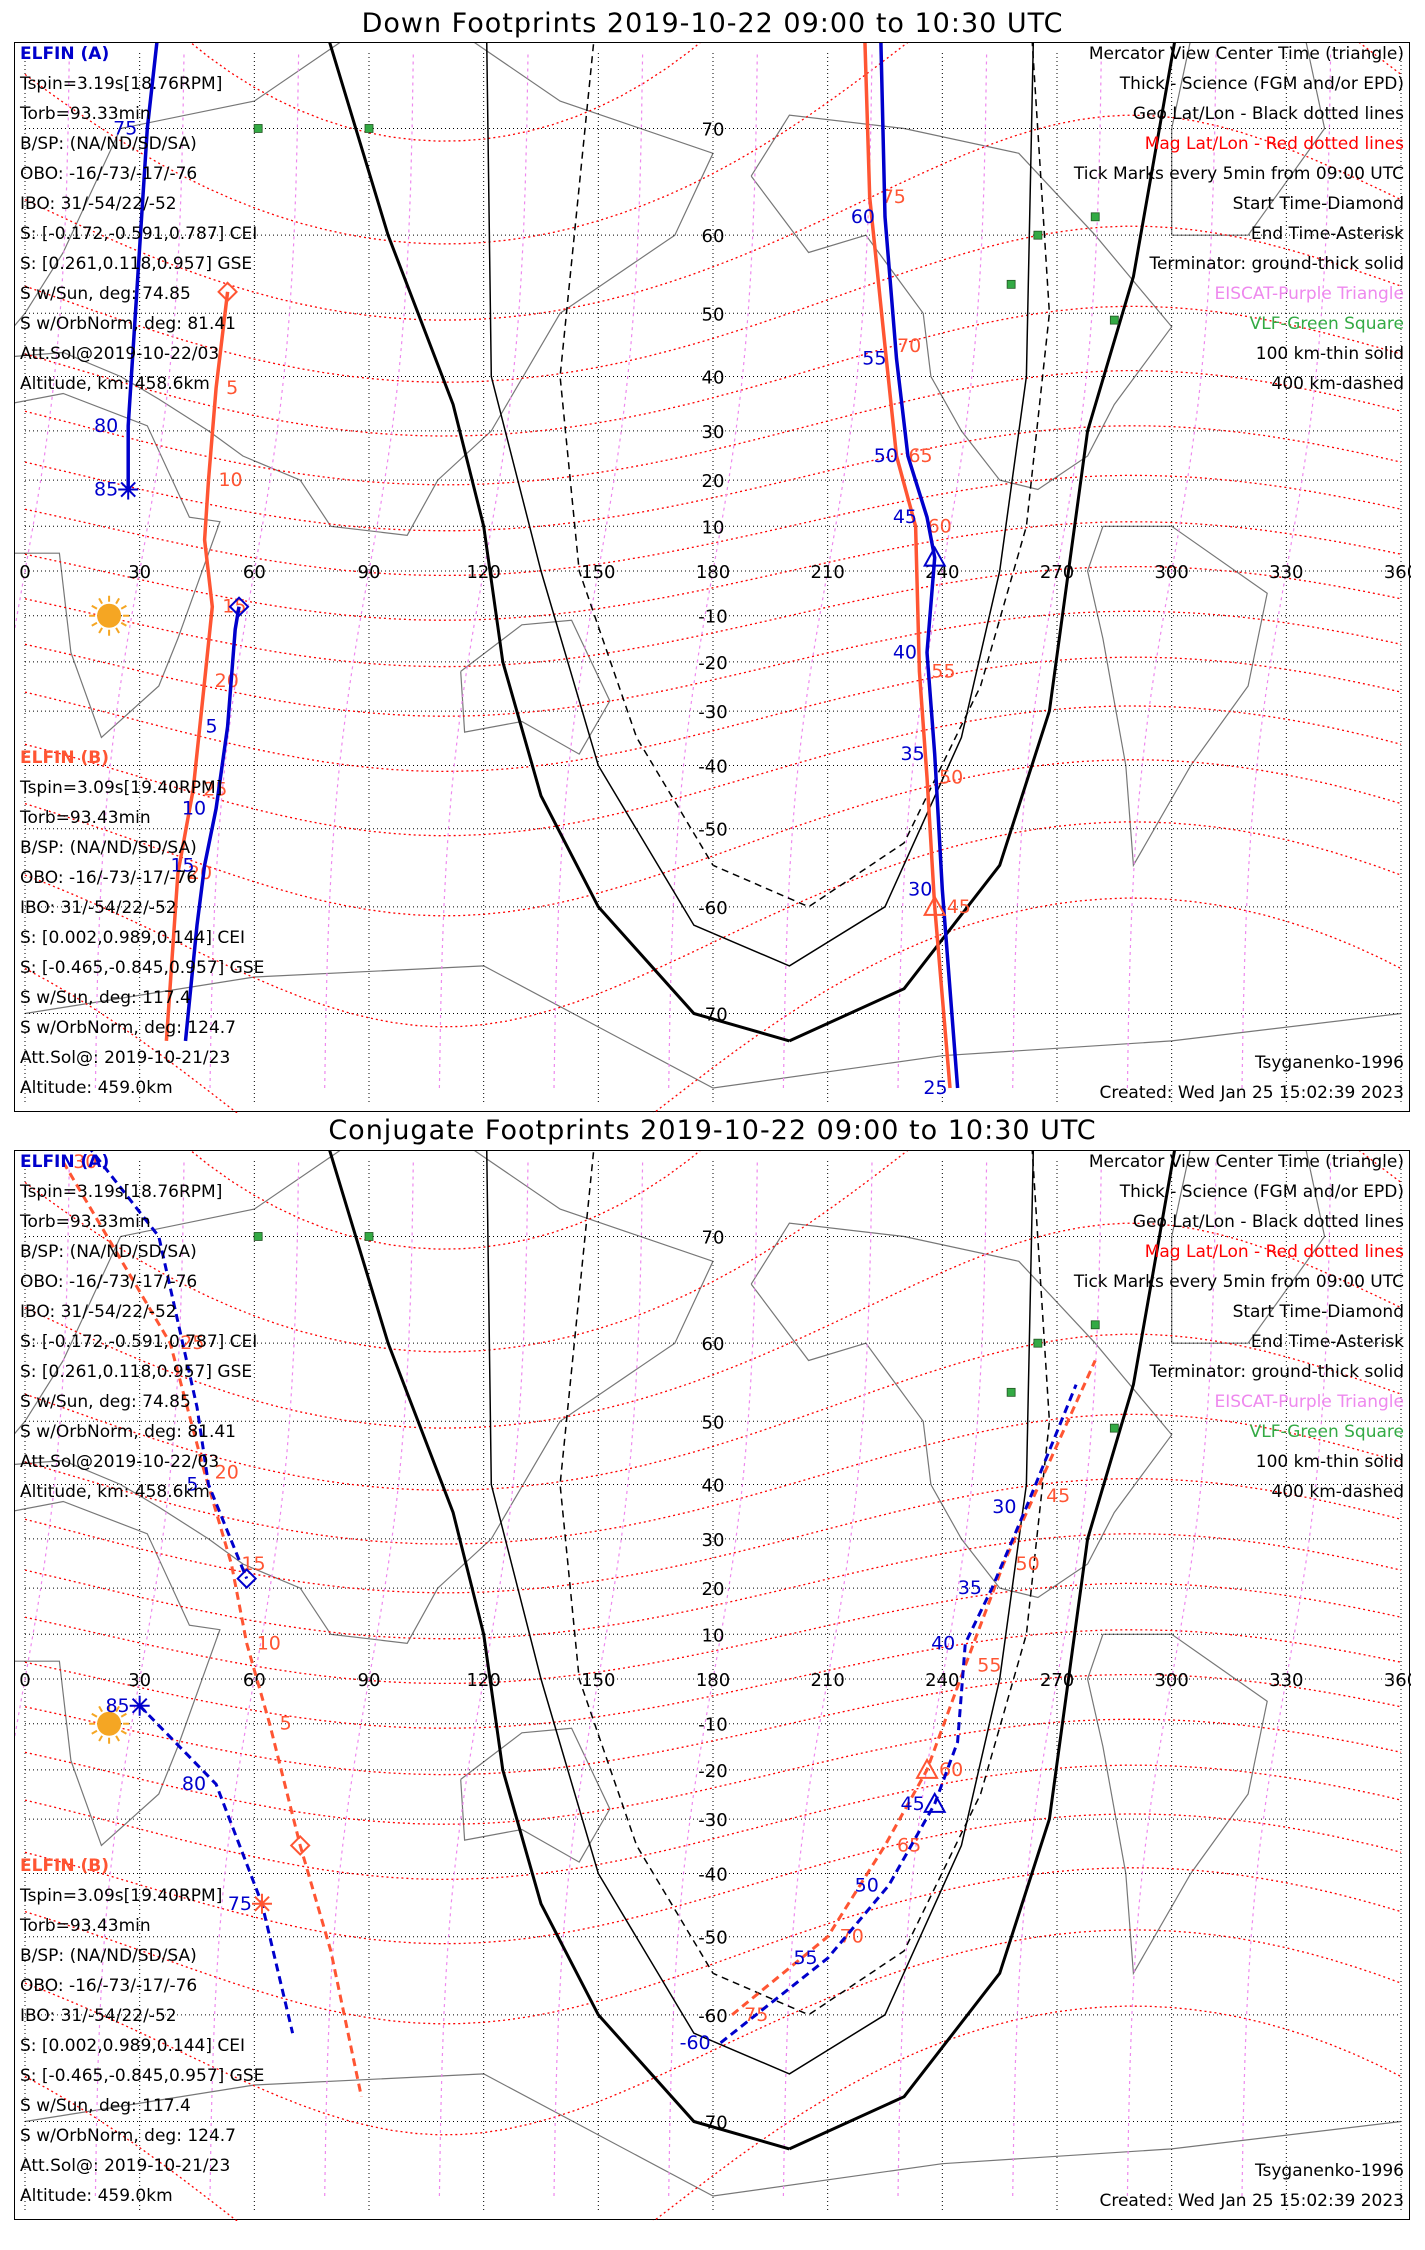 The width and height of the screenshot is (1425, 2250). Describe the element at coordinates (713, 481) in the screenshot. I see `lat-tick-label-20: 20` at that location.